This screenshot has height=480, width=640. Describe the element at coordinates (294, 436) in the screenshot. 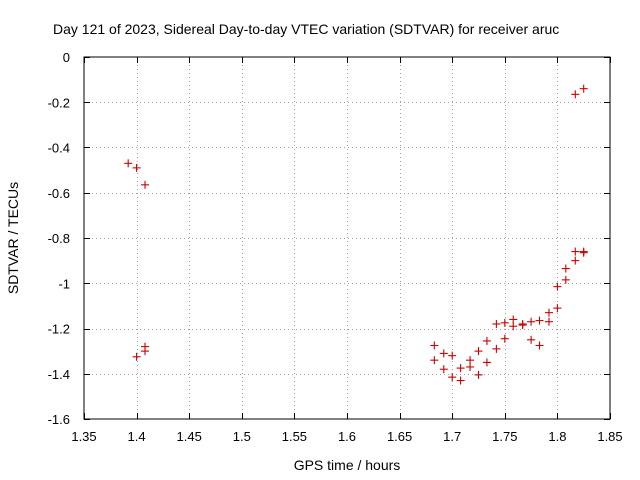

I see `x-tick-label: 1.55` at that location.